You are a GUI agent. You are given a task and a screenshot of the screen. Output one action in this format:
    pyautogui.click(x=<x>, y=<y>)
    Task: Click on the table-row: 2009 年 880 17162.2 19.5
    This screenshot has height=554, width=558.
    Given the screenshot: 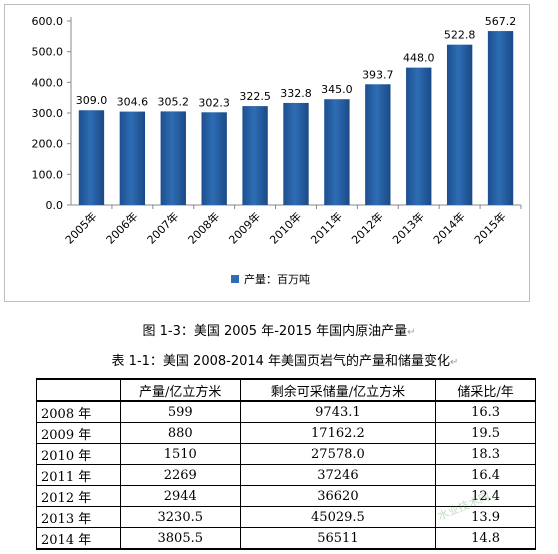 What is the action you would take?
    pyautogui.click(x=286, y=433)
    